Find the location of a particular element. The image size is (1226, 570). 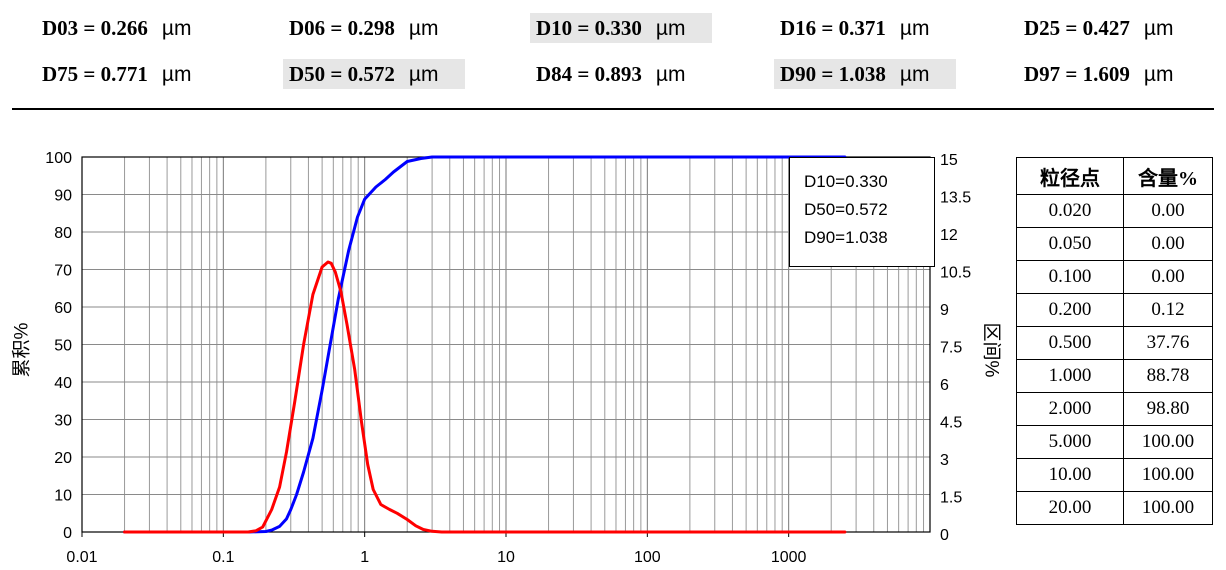

table-row: 0.050 0.00 is located at coordinates (1114, 244).